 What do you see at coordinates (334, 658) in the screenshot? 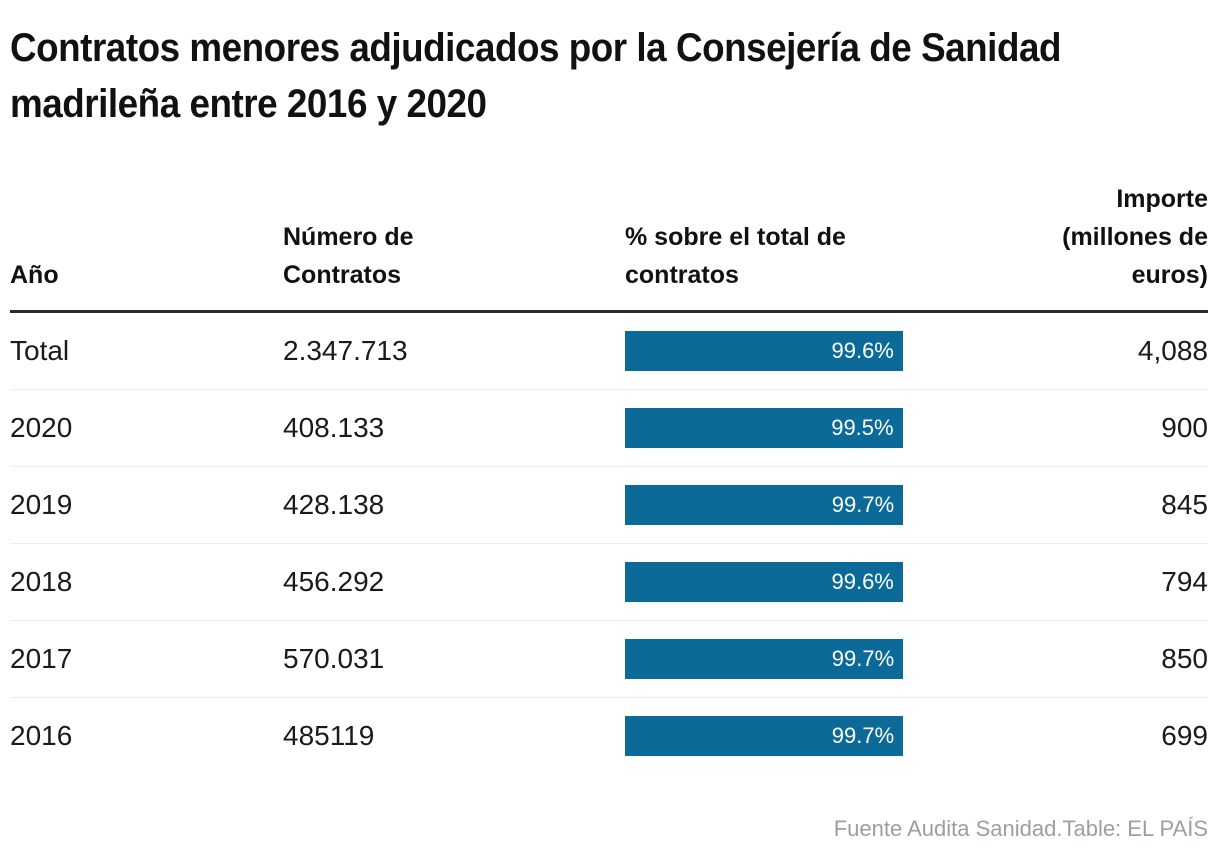
I see `contracts-cell: 570.031` at bounding box center [334, 658].